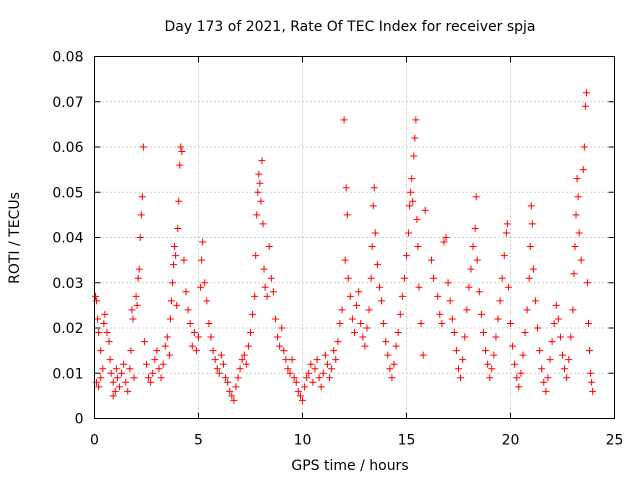 The image size is (640, 480). Describe the element at coordinates (15, 238) in the screenshot. I see `y-axis-label: ROTI / TECUs` at that location.